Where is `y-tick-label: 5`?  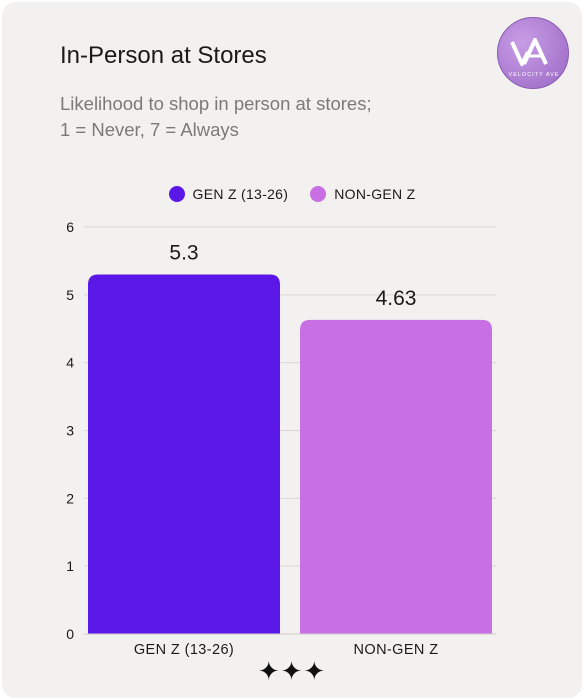 y-tick-label: 5 is located at coordinates (70, 295).